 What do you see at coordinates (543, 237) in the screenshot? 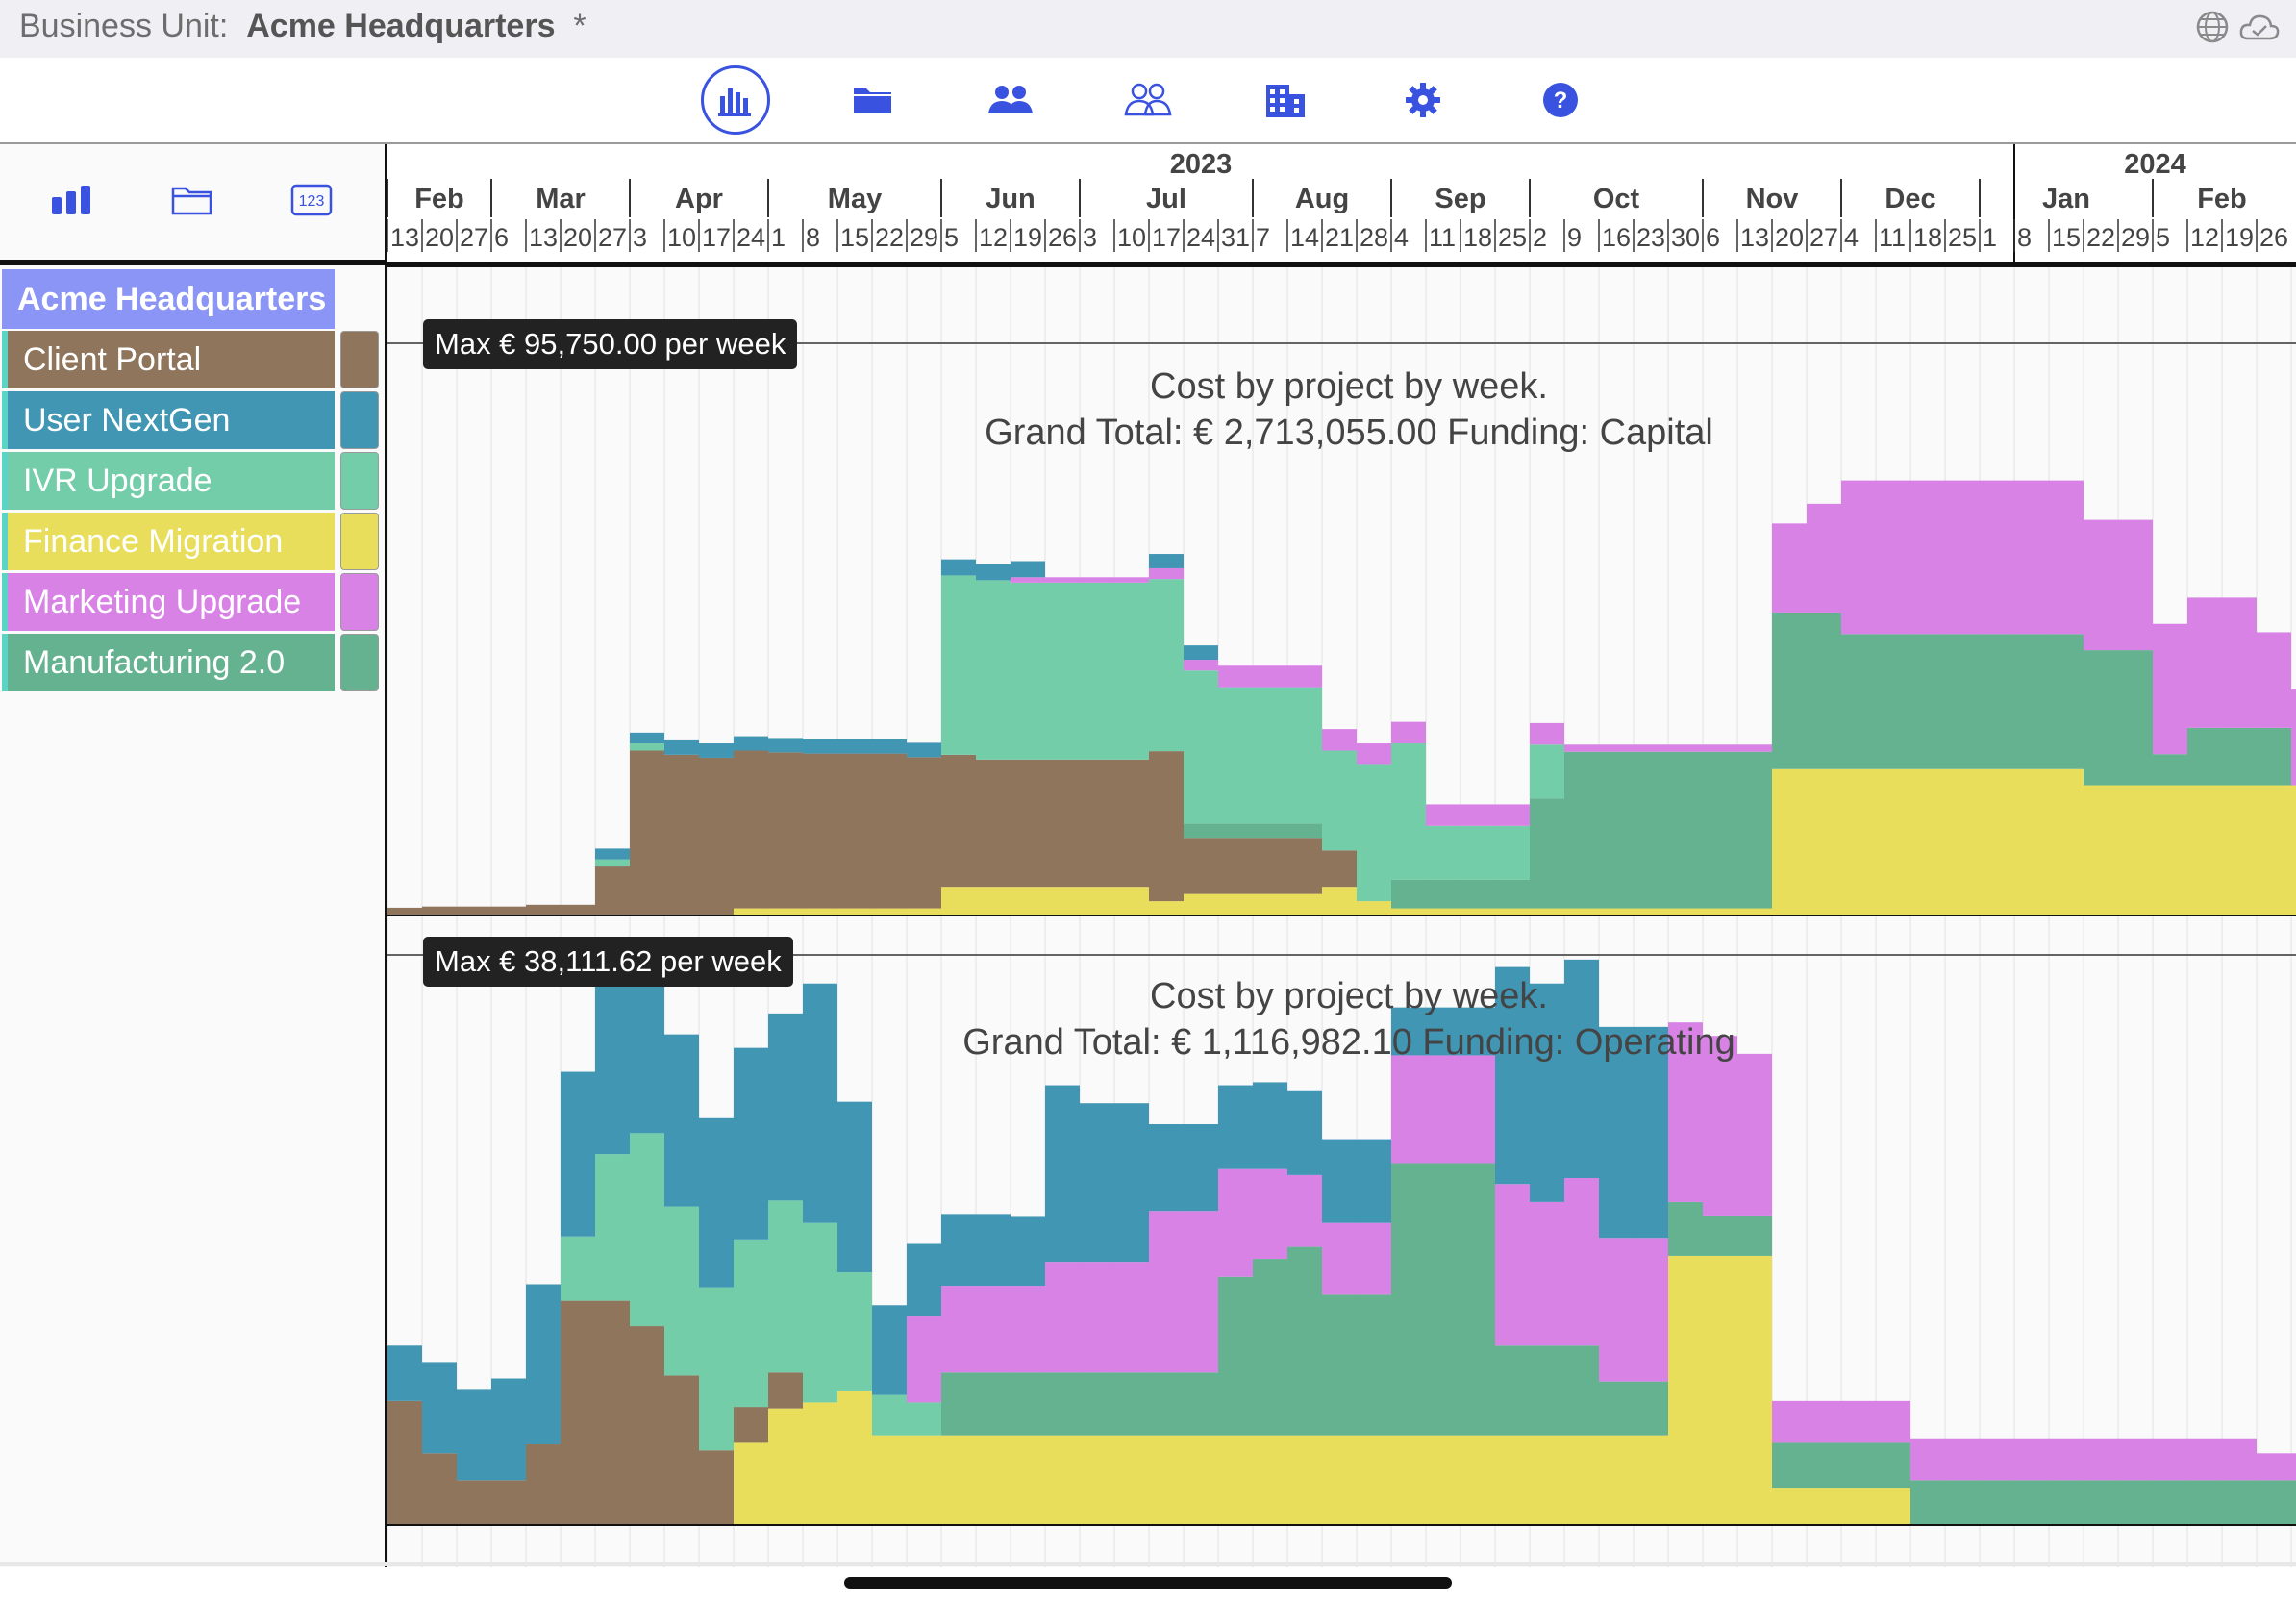
I see `week-label: 13` at bounding box center [543, 237].